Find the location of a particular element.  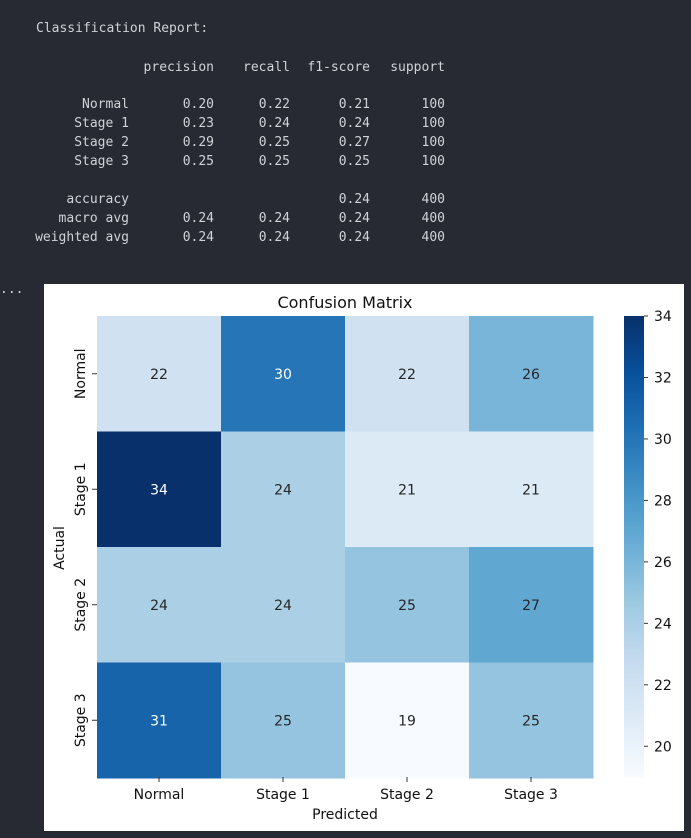

header-f1-score: f1-score is located at coordinates (338, 67).